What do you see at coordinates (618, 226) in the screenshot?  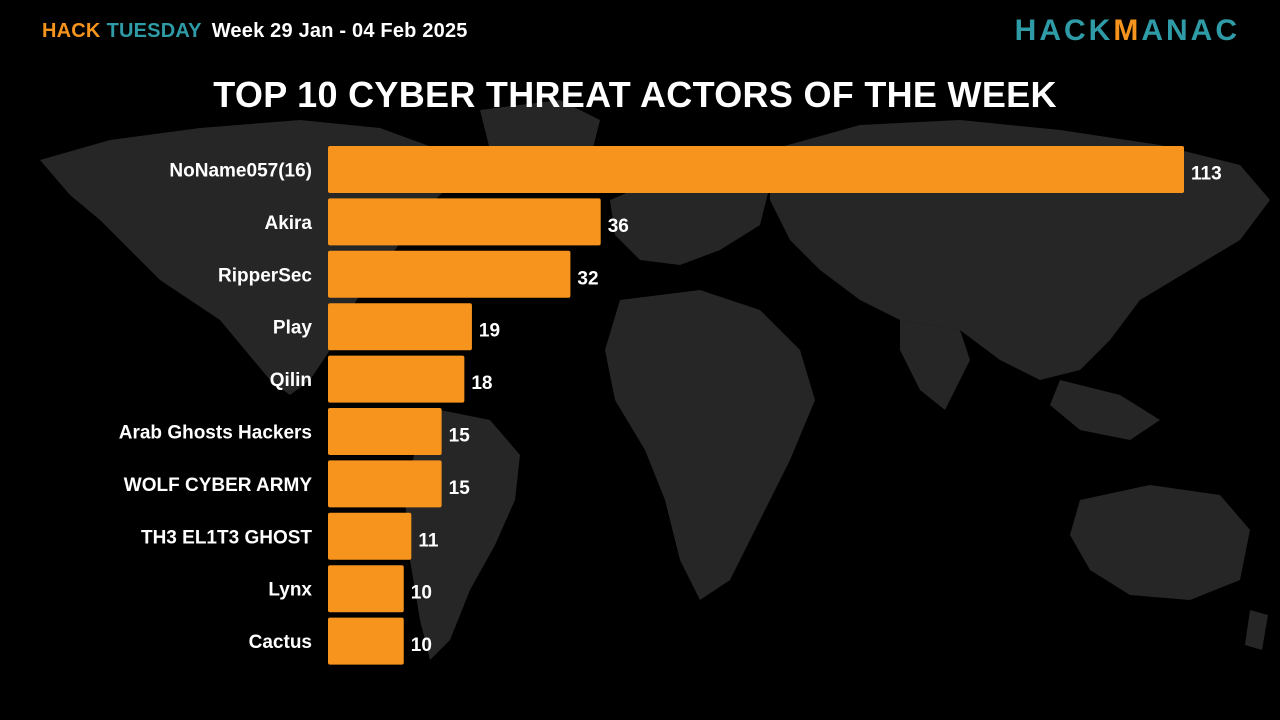 I see `value-label: 36` at bounding box center [618, 226].